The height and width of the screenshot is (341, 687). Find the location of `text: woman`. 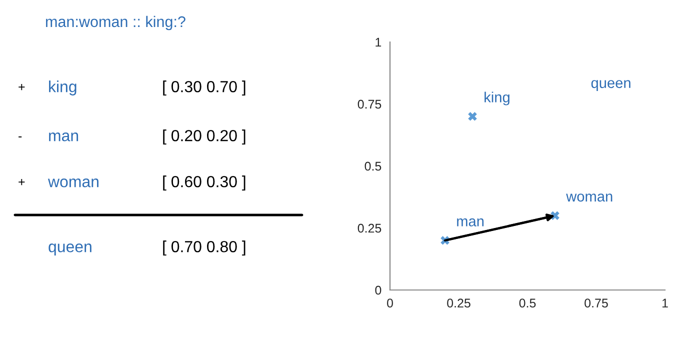

text: woman is located at coordinates (73, 183).